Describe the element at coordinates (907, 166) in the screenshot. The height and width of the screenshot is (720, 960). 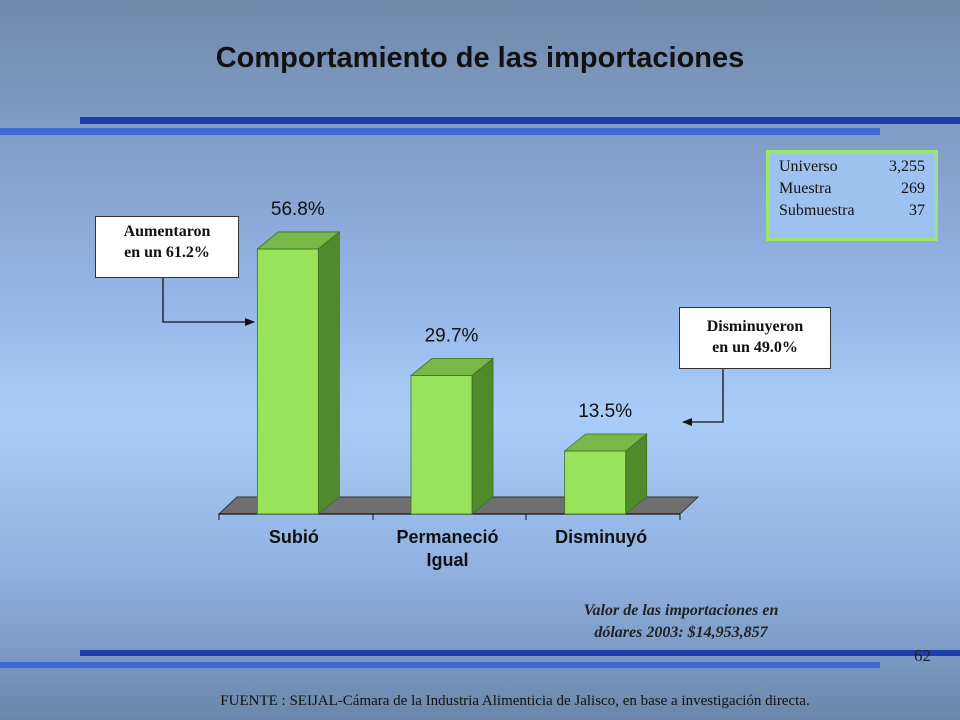
I see `universe-value: 3,255` at that location.